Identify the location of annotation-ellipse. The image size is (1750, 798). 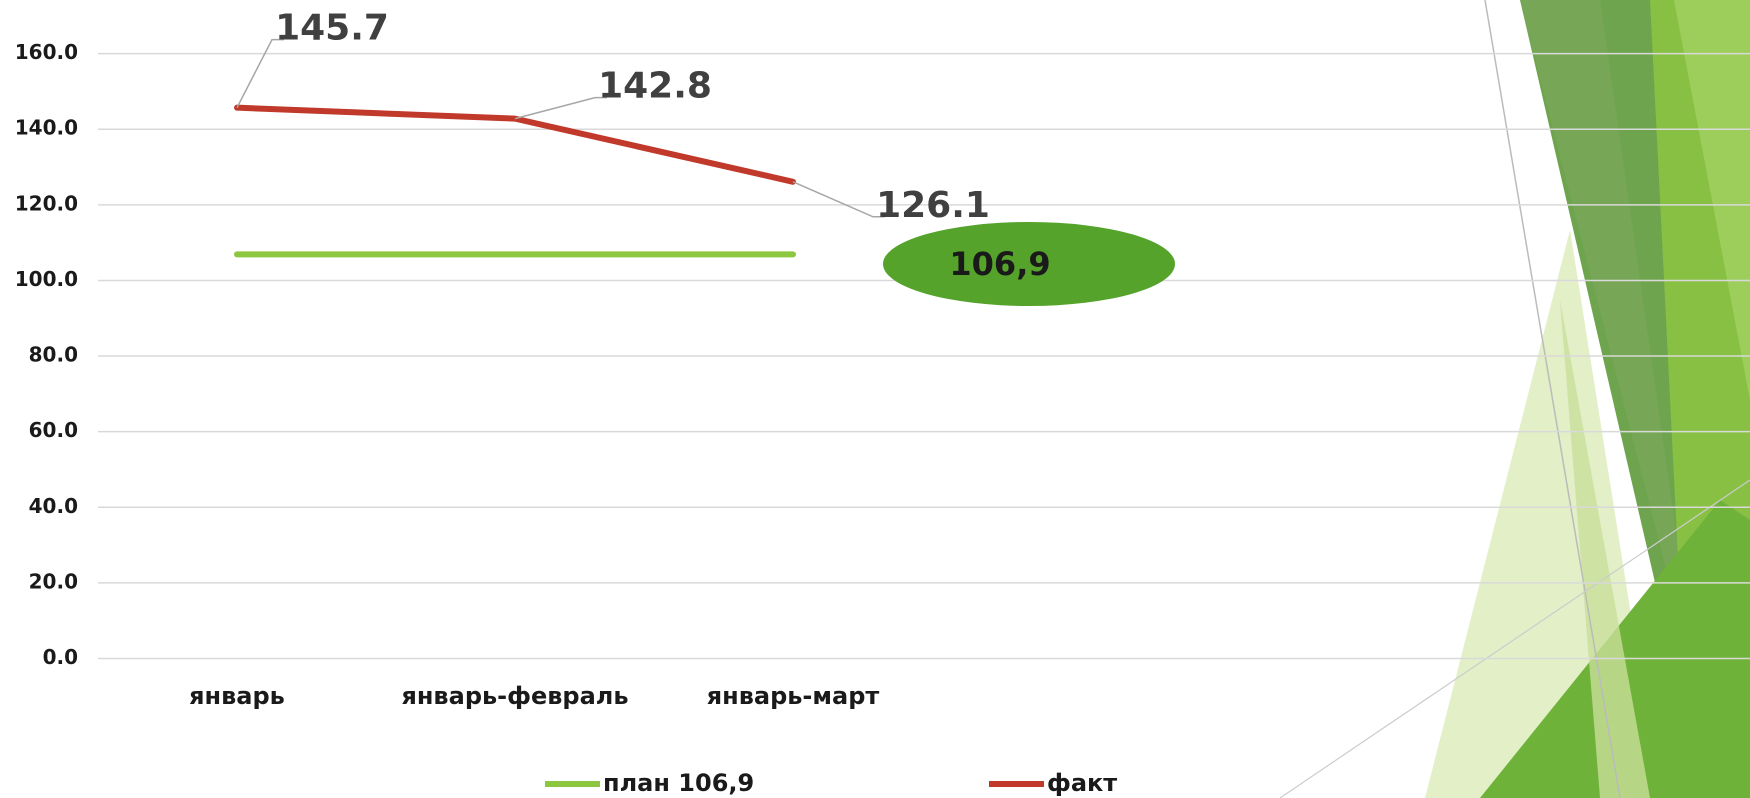
(1029, 264).